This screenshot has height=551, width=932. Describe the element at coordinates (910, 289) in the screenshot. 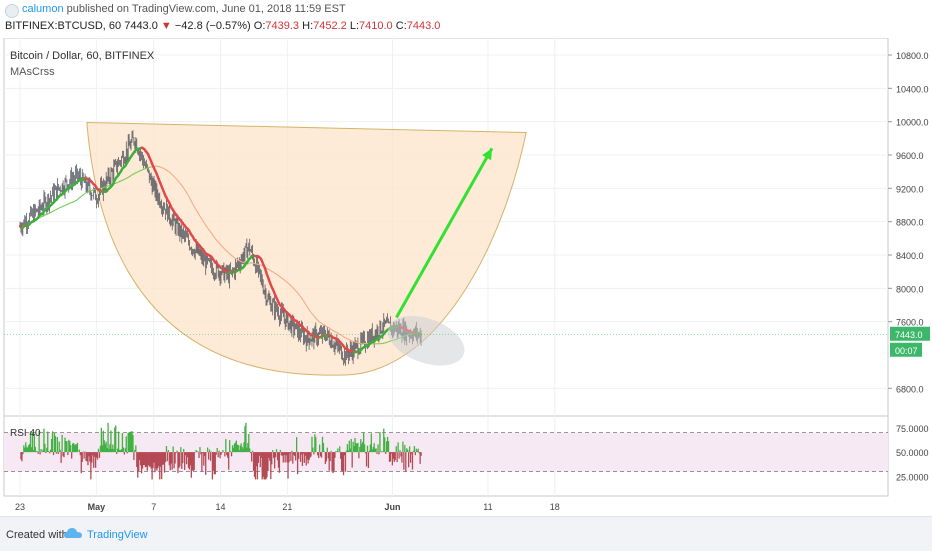

I see `y-tick-label: 8000.0` at that location.